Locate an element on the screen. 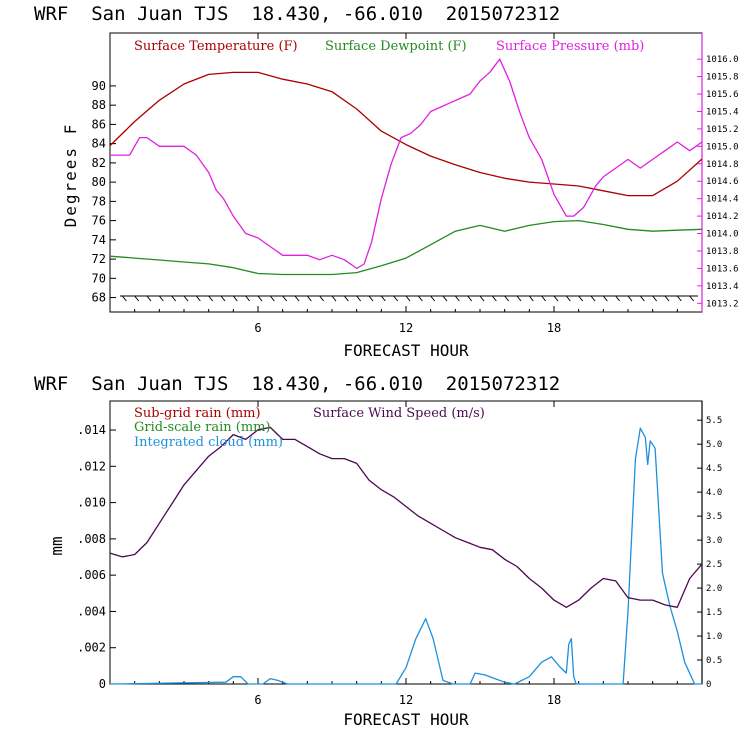 Image resolution: width=740 pixels, height=740 pixels. y2-tick-label: 1013.2 is located at coordinates (722, 304).